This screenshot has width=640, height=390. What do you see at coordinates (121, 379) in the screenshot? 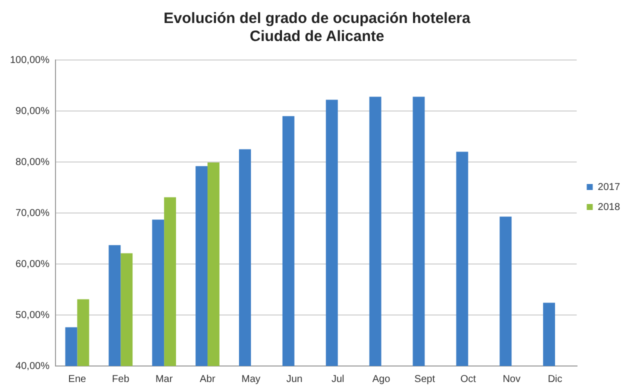
I see `x-tick-label: Feb` at bounding box center [121, 379].